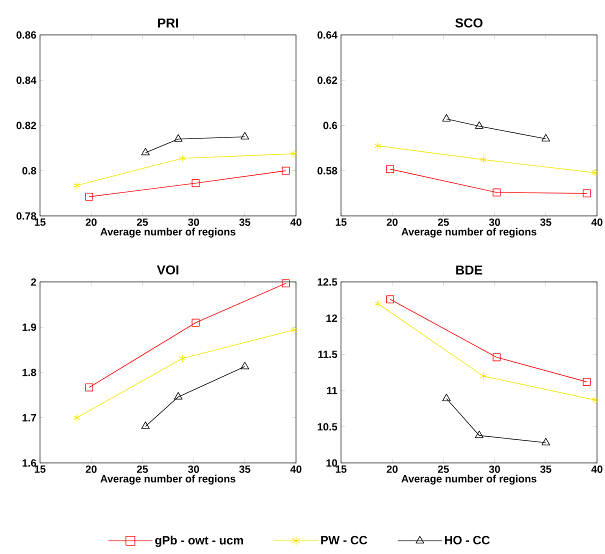 Image resolution: width=605 pixels, height=554 pixels. Describe the element at coordinates (26, 80) in the screenshot. I see `y-tick-label: 0.84` at that location.